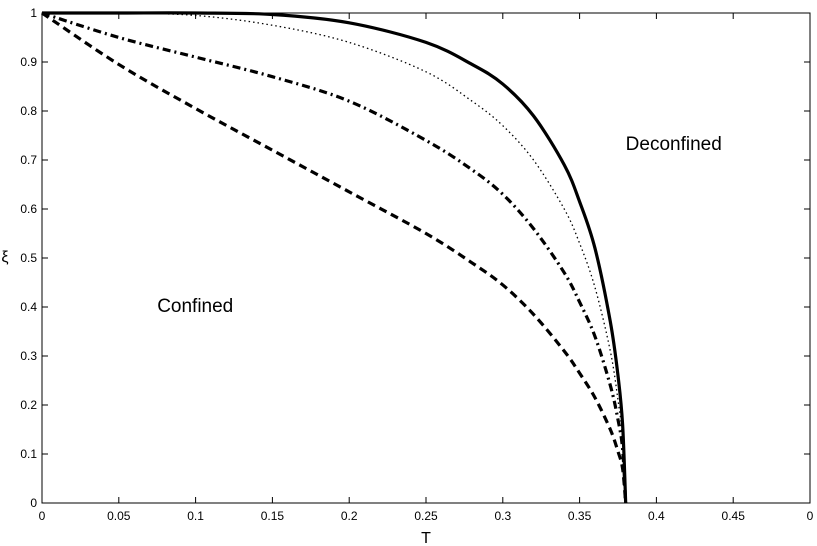 Image resolution: width=817 pixels, height=546 pixels. What do you see at coordinates (28, 454) in the screenshot?
I see `y-tick-label: 0.1` at bounding box center [28, 454].